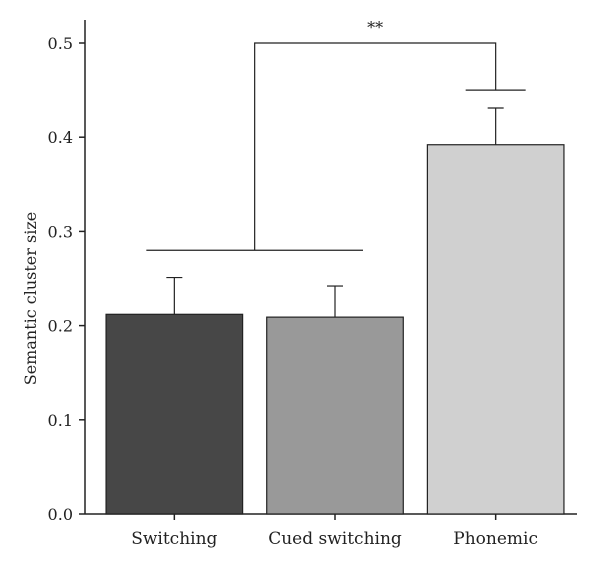 This screenshot has height=569, width=600. I want to click on y-tick-label: 0.0, so click(60, 514).